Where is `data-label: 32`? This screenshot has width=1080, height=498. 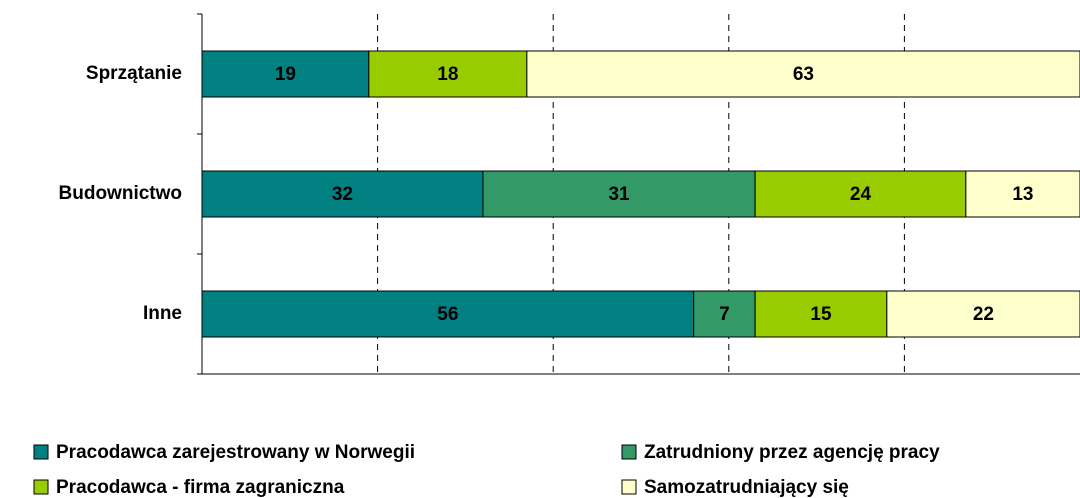
data-label: 32 is located at coordinates (342, 194).